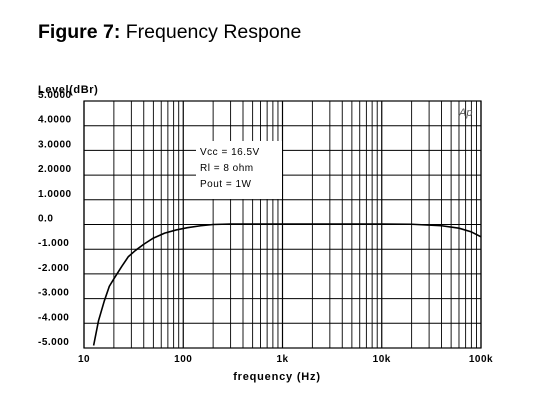 The height and width of the screenshot is (416, 545). Describe the element at coordinates (45, 219) in the screenshot. I see `y-tick-label: 0.0` at that location.